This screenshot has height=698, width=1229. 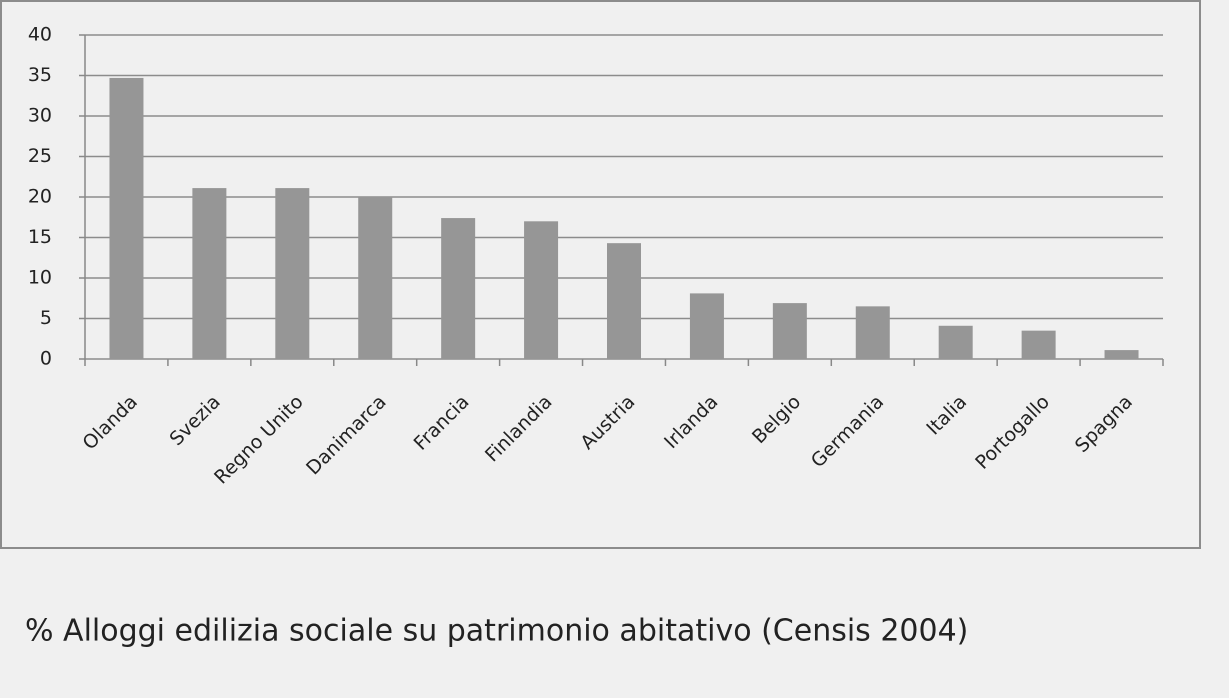 What do you see at coordinates (40, 237) in the screenshot?
I see `y-tick-label: 15` at bounding box center [40, 237].